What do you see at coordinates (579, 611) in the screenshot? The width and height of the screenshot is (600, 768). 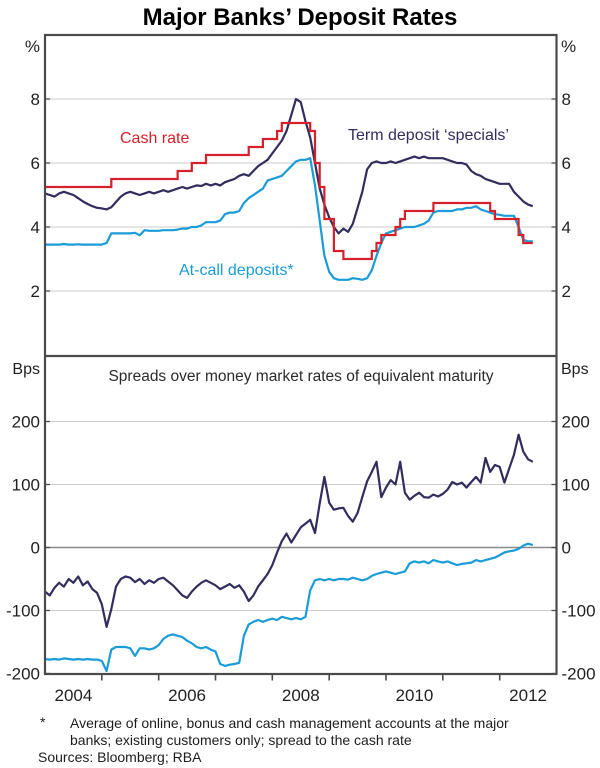 I see `y-tick-label-right: -100` at bounding box center [579, 611].